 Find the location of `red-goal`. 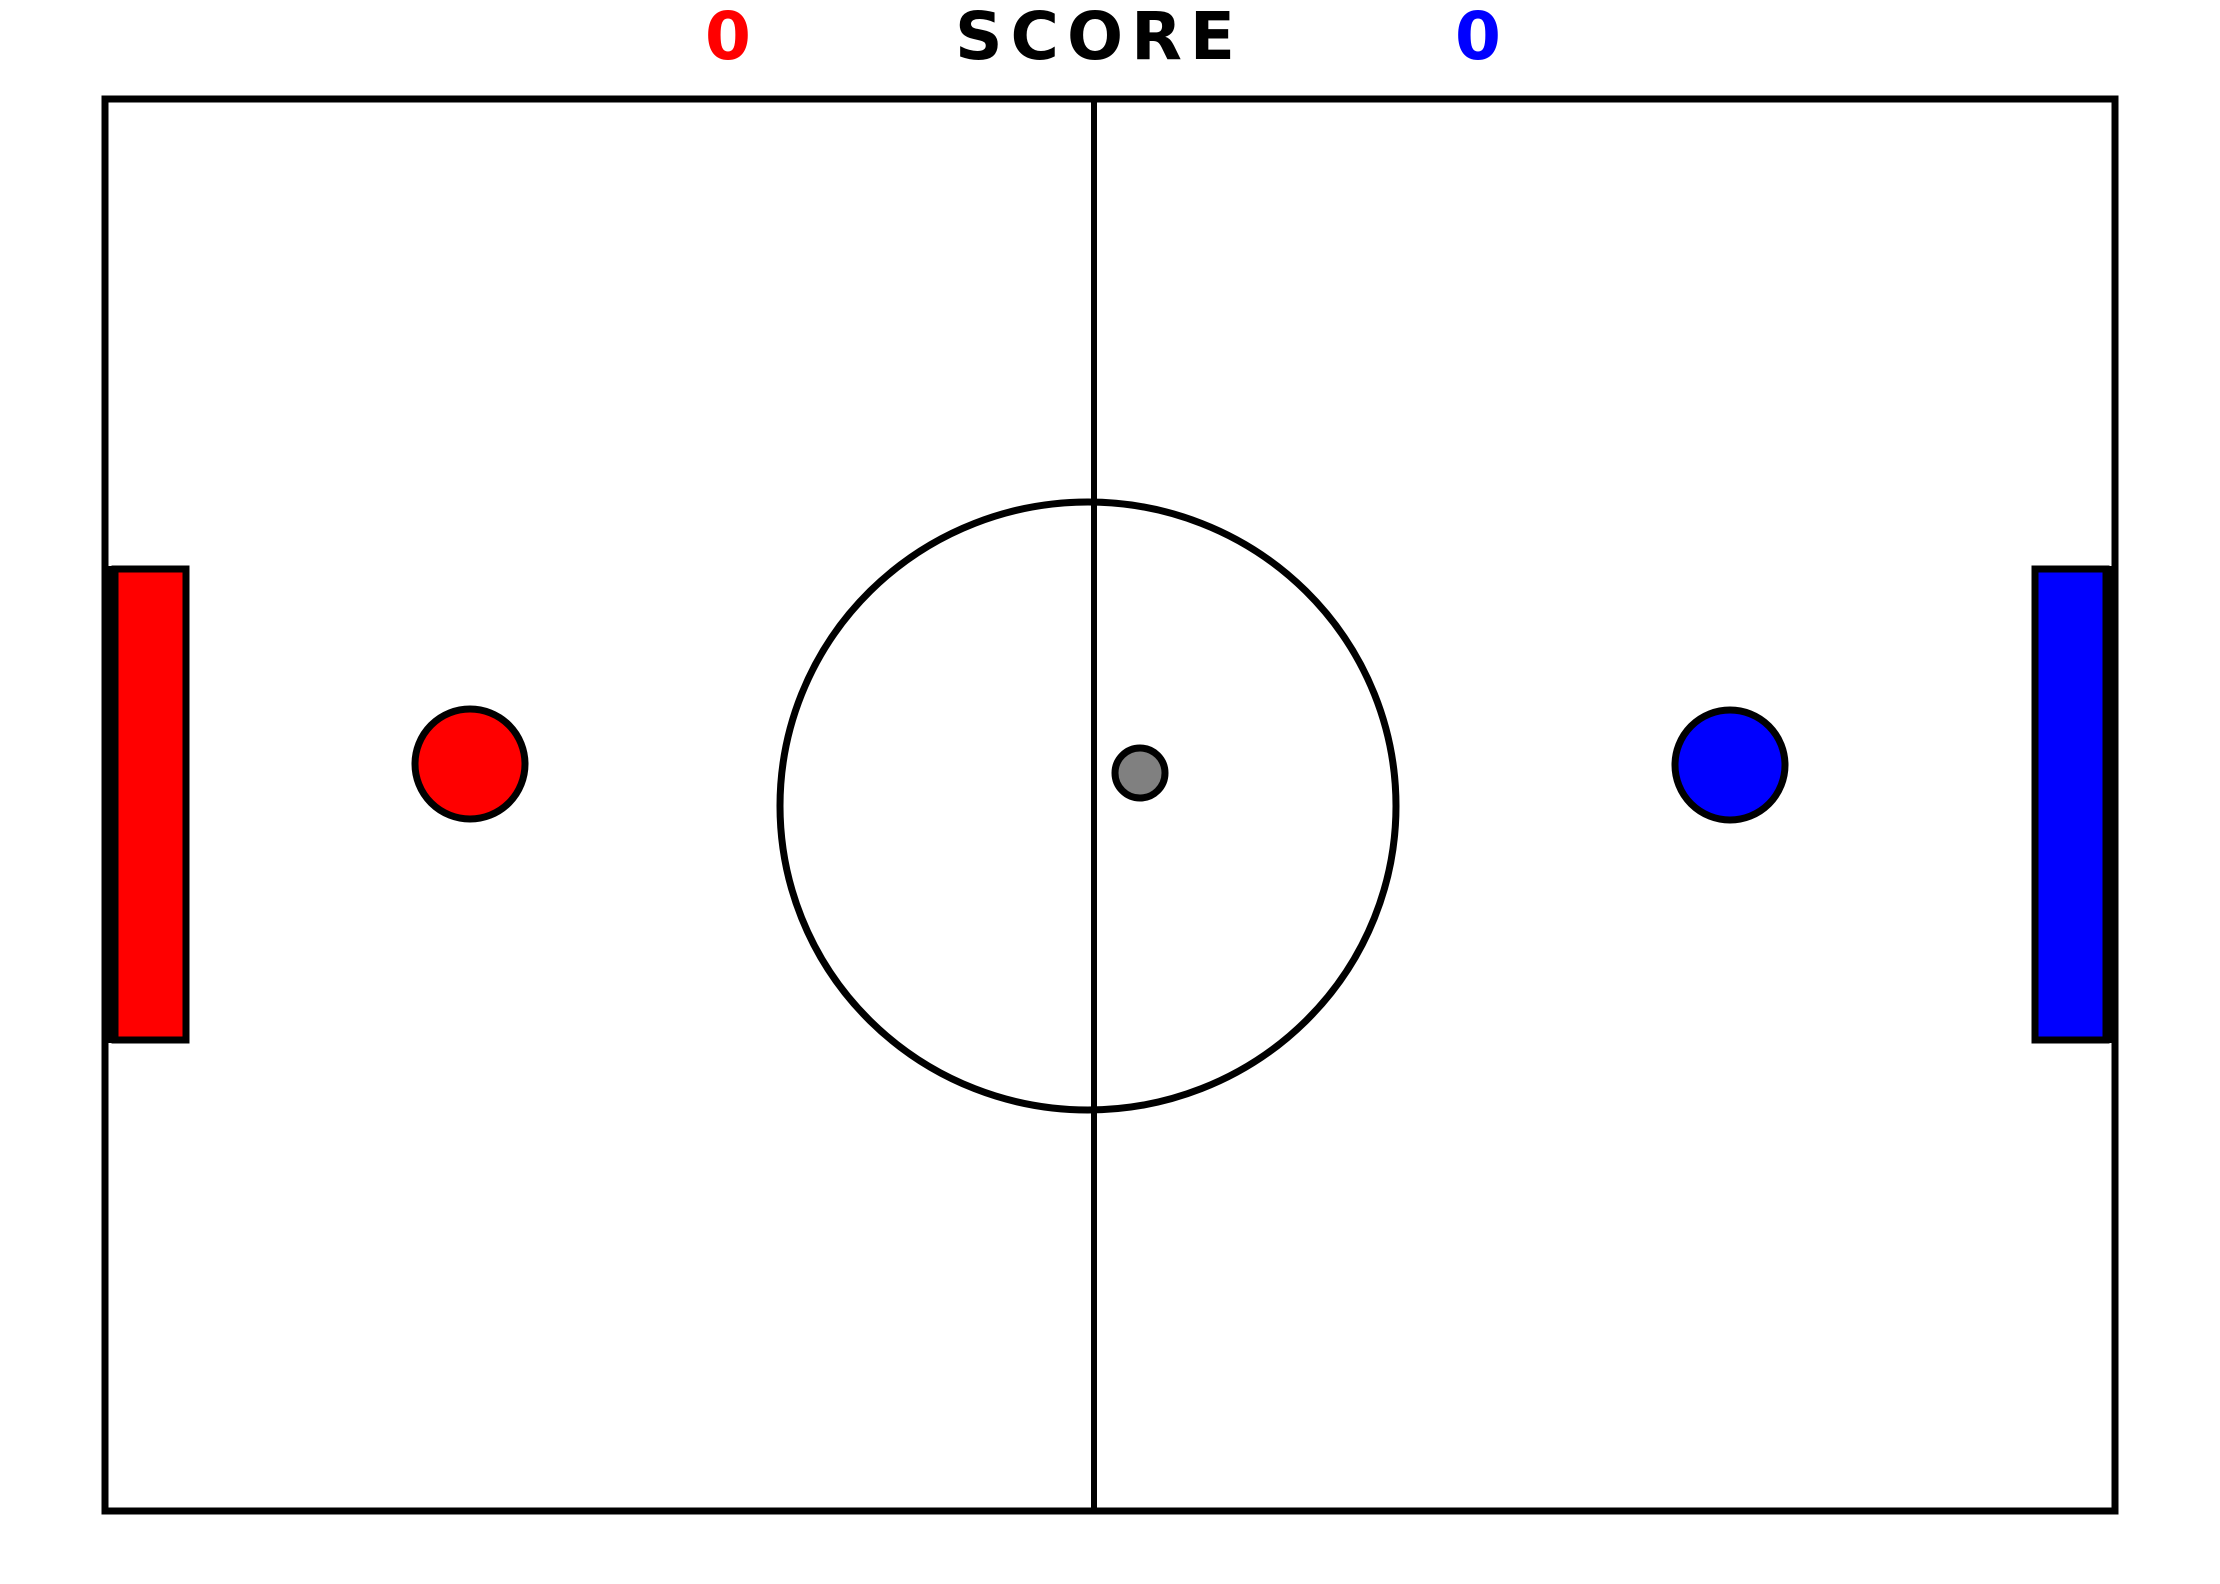

red-goal is located at coordinates (150, 804).